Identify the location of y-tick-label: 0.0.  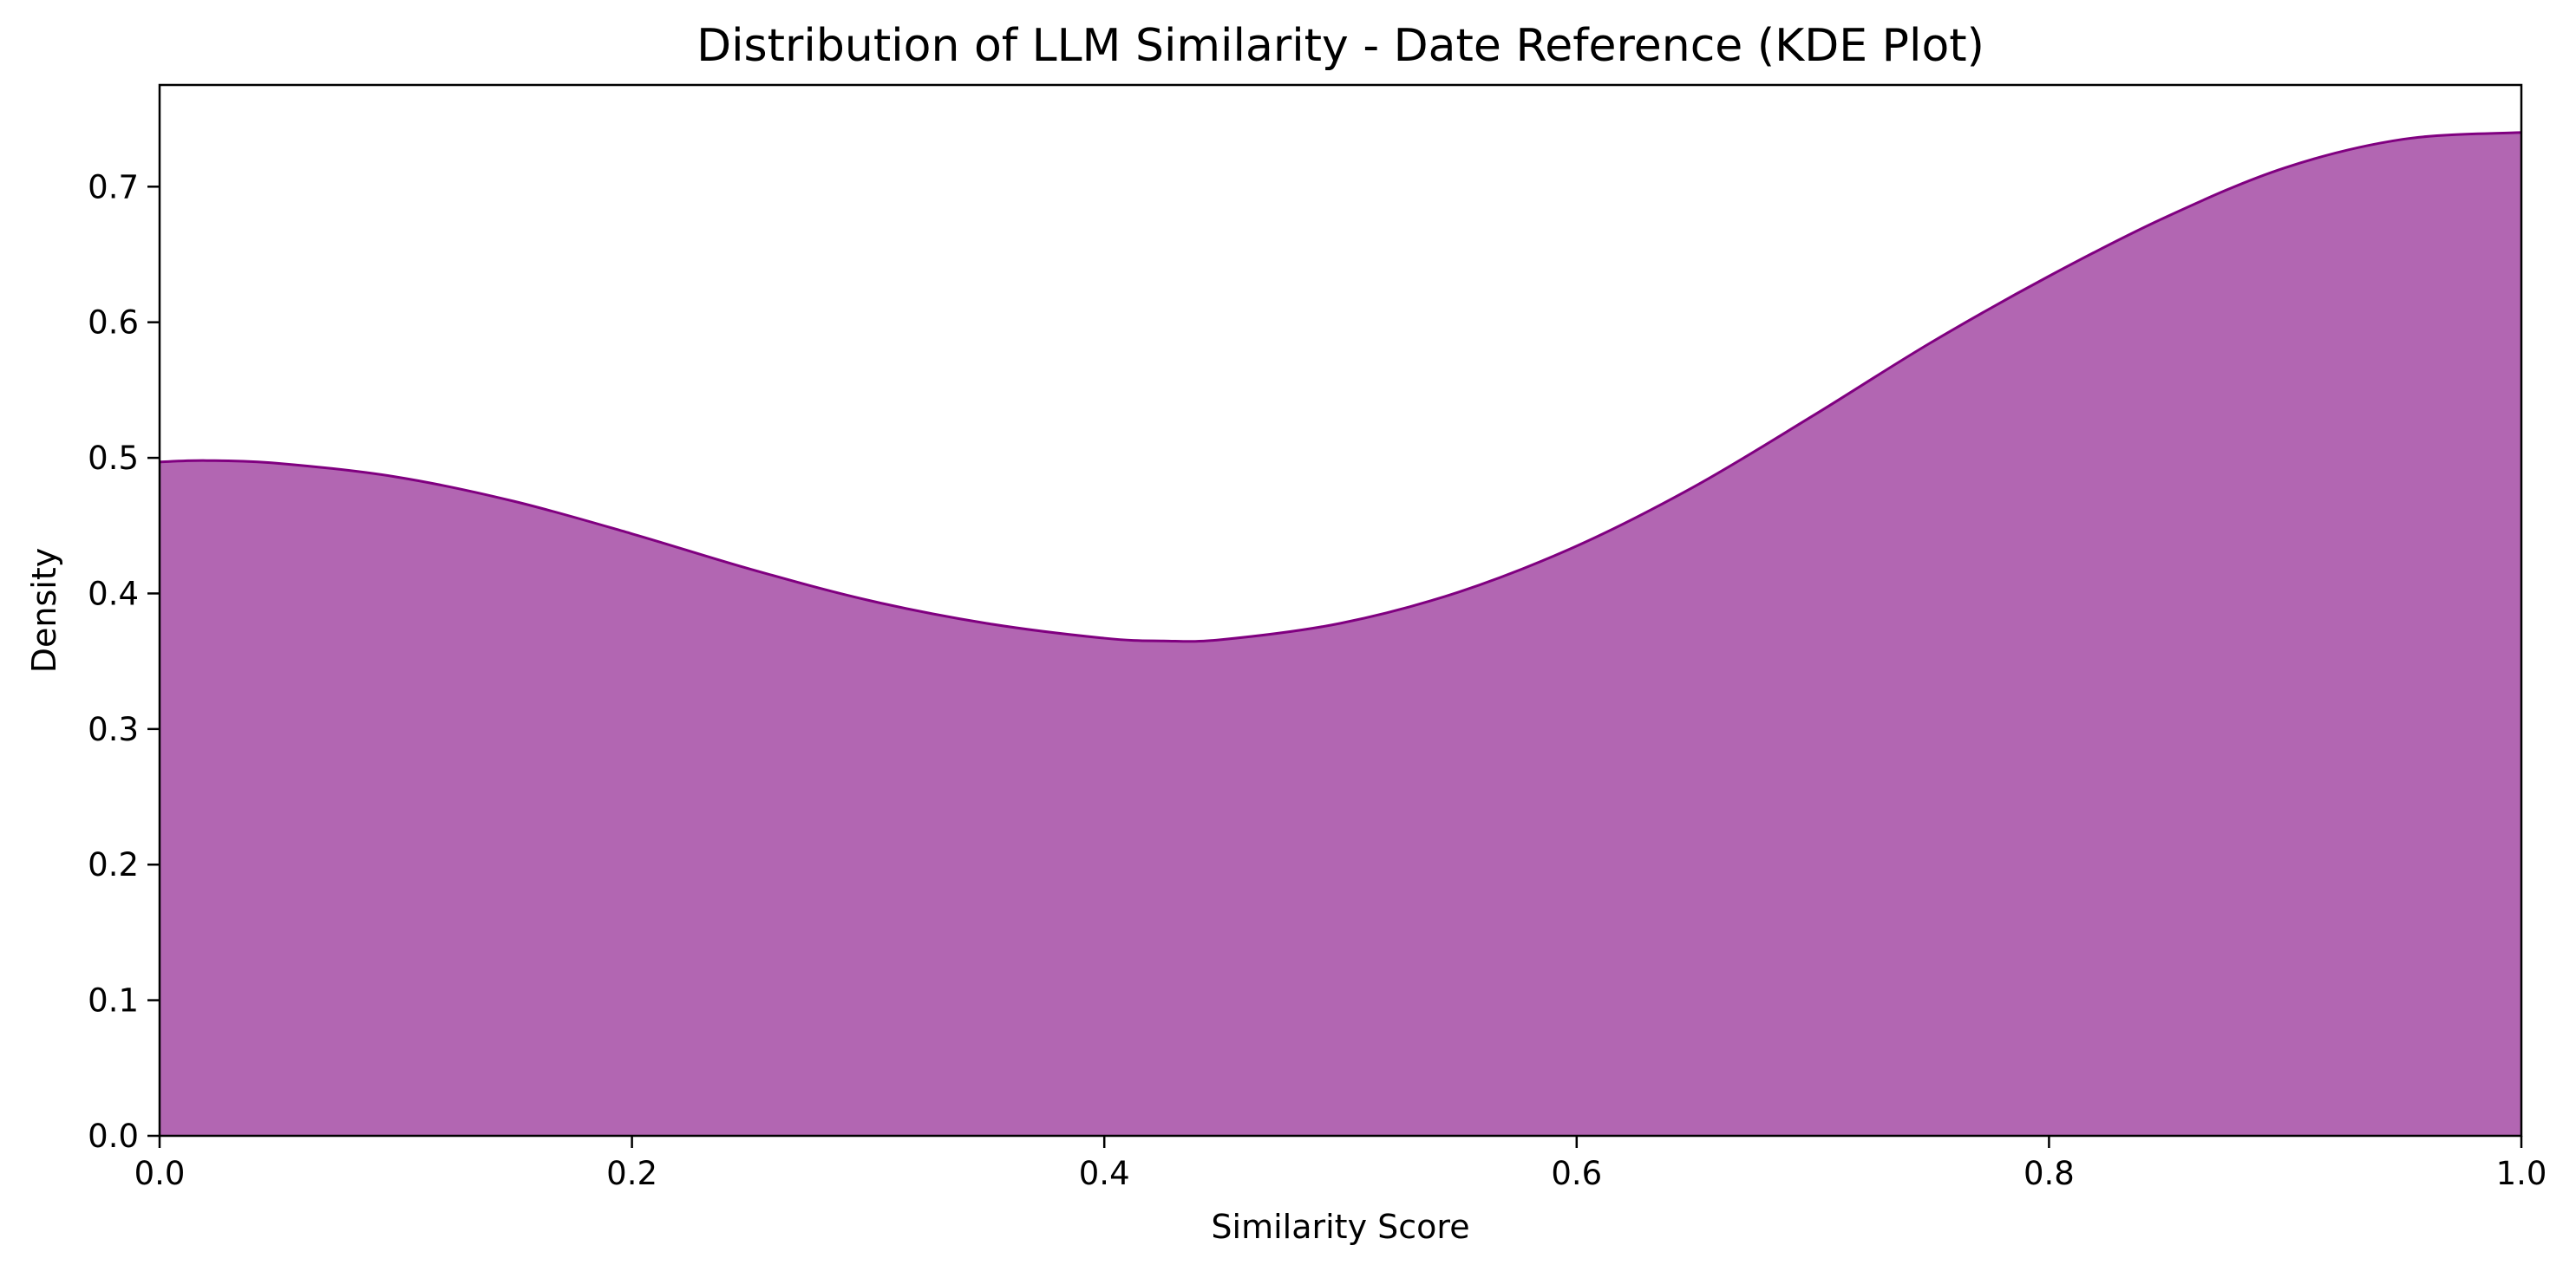
(113, 1136).